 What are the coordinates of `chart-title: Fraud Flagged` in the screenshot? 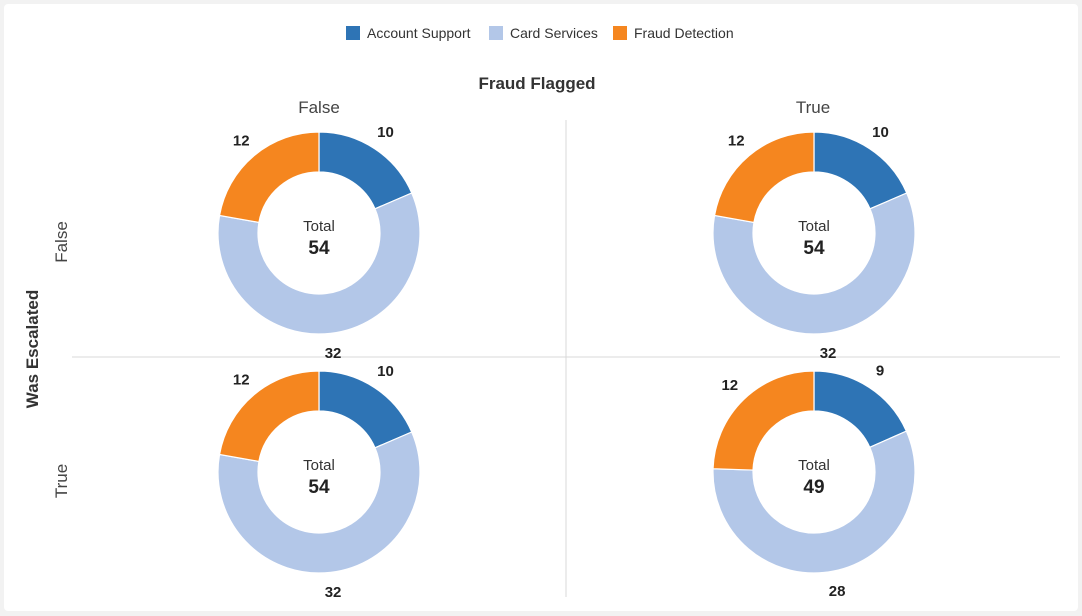 It's located at (536, 83).